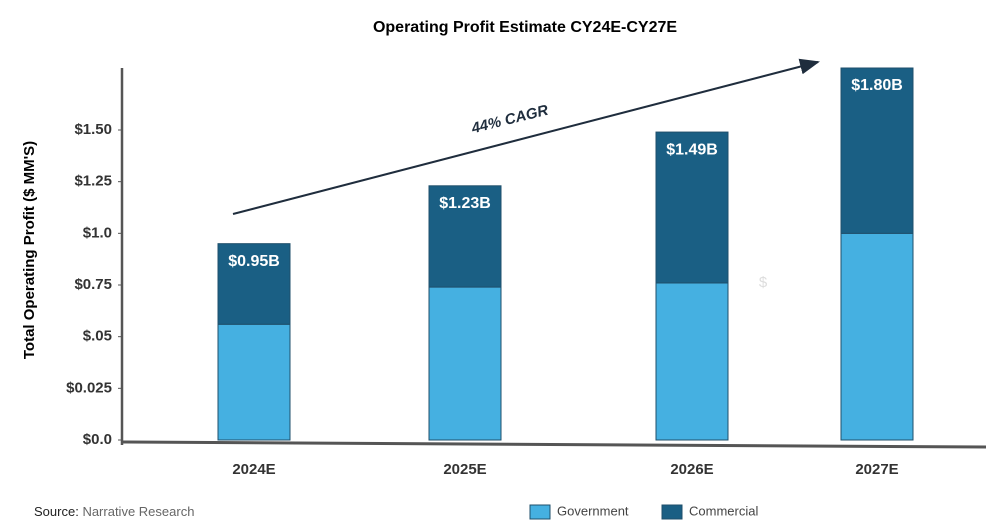 This screenshot has width=986, height=532. I want to click on y-tick-label: $1.50, so click(93, 129).